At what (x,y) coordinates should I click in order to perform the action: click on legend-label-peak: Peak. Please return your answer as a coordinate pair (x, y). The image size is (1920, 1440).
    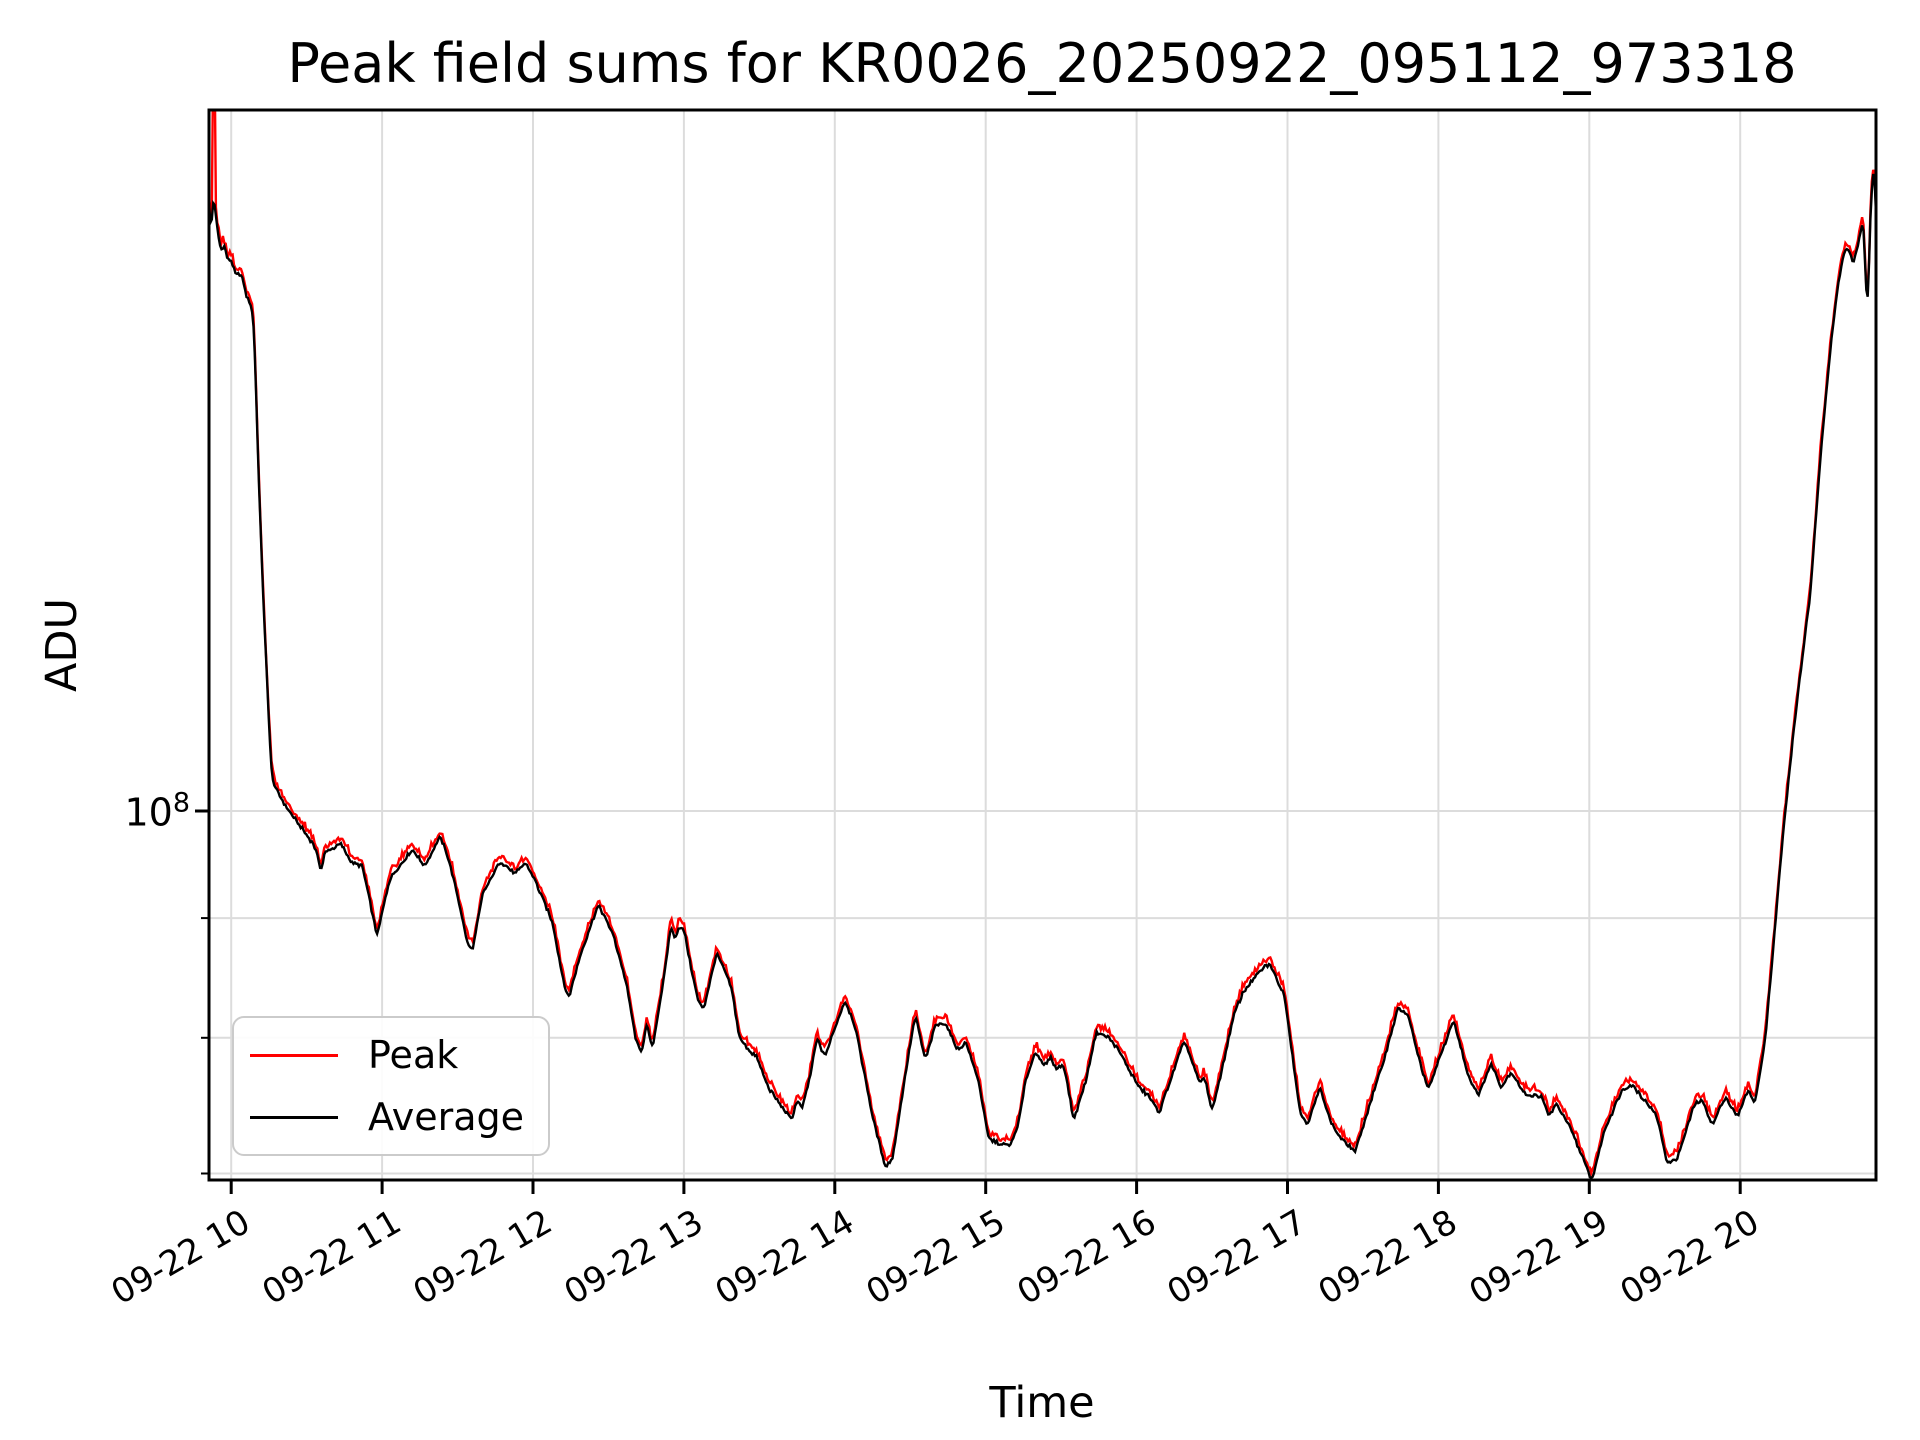
    Looking at the image, I should click on (413, 1055).